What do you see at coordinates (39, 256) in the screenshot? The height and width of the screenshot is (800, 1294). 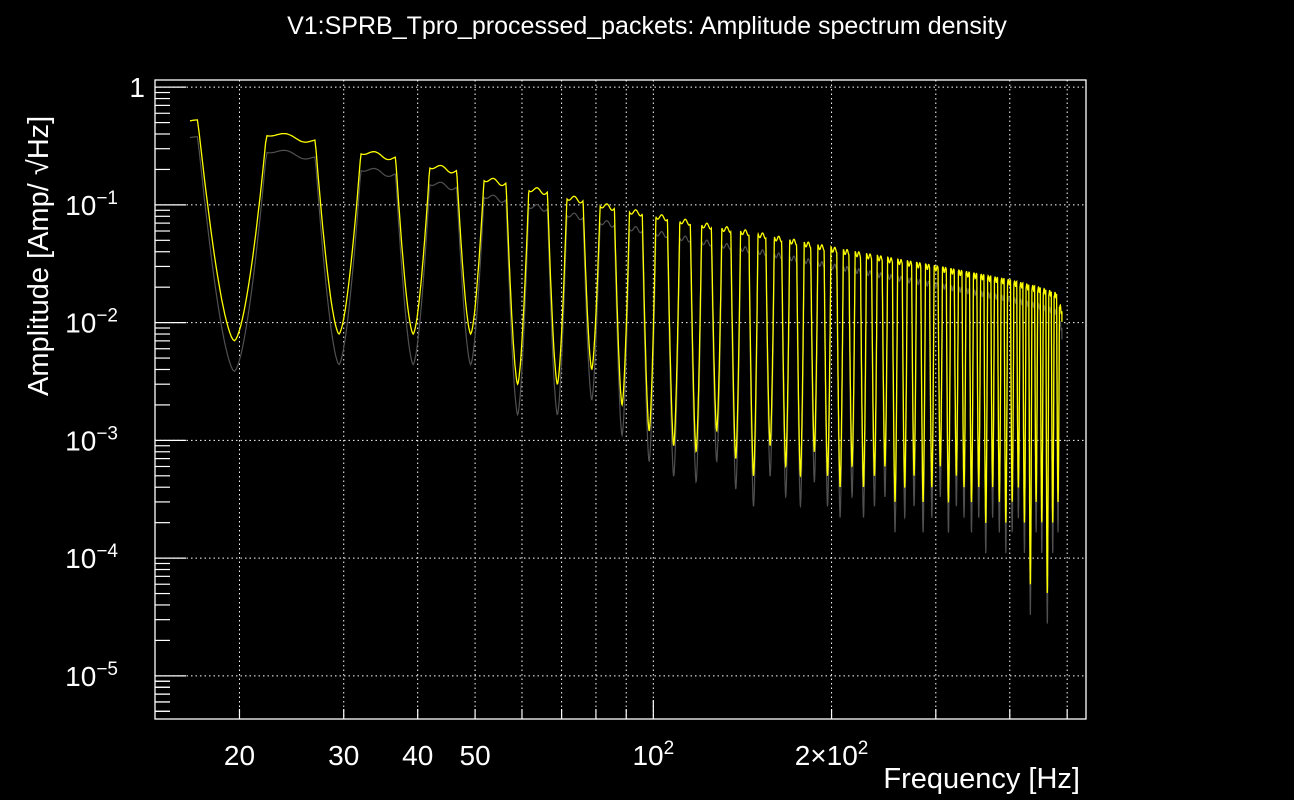 I see `y-axis-label: Amplitude [Amp/ √Hz]` at bounding box center [39, 256].